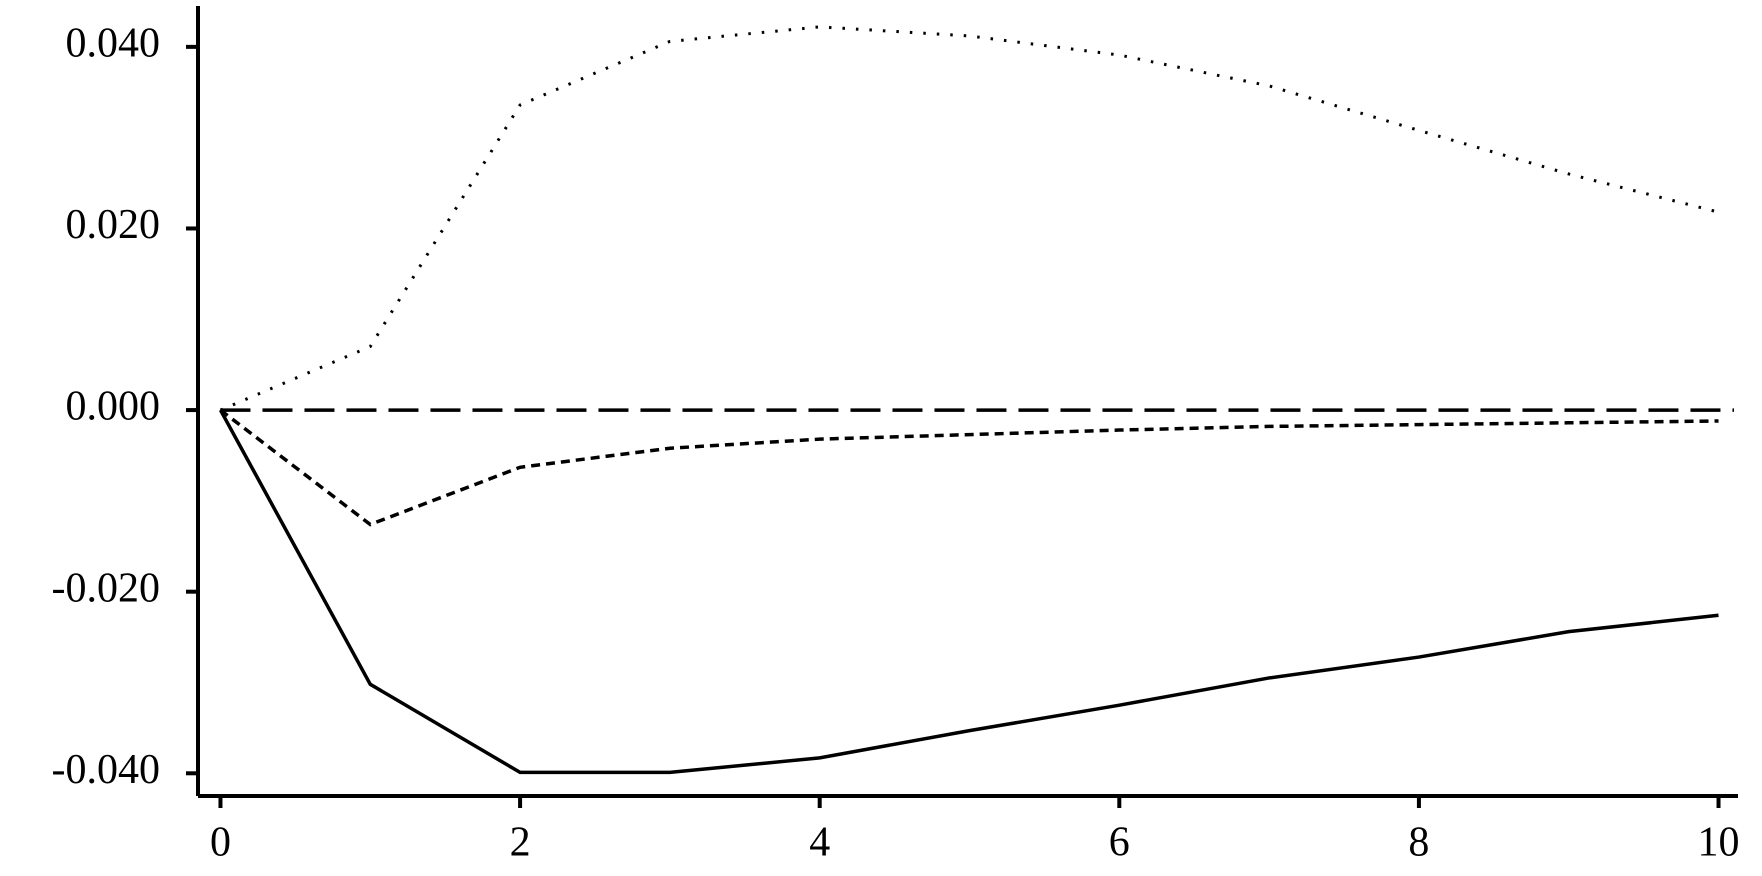  Describe the element at coordinates (1418, 843) in the screenshot. I see `x-tick-label: 8` at that location.